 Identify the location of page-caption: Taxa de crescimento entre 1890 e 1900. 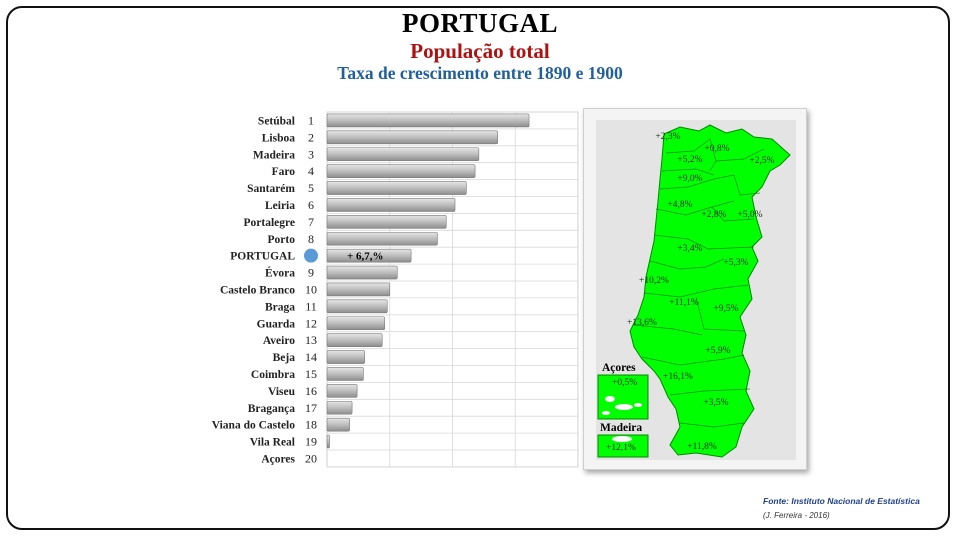
(480, 73).